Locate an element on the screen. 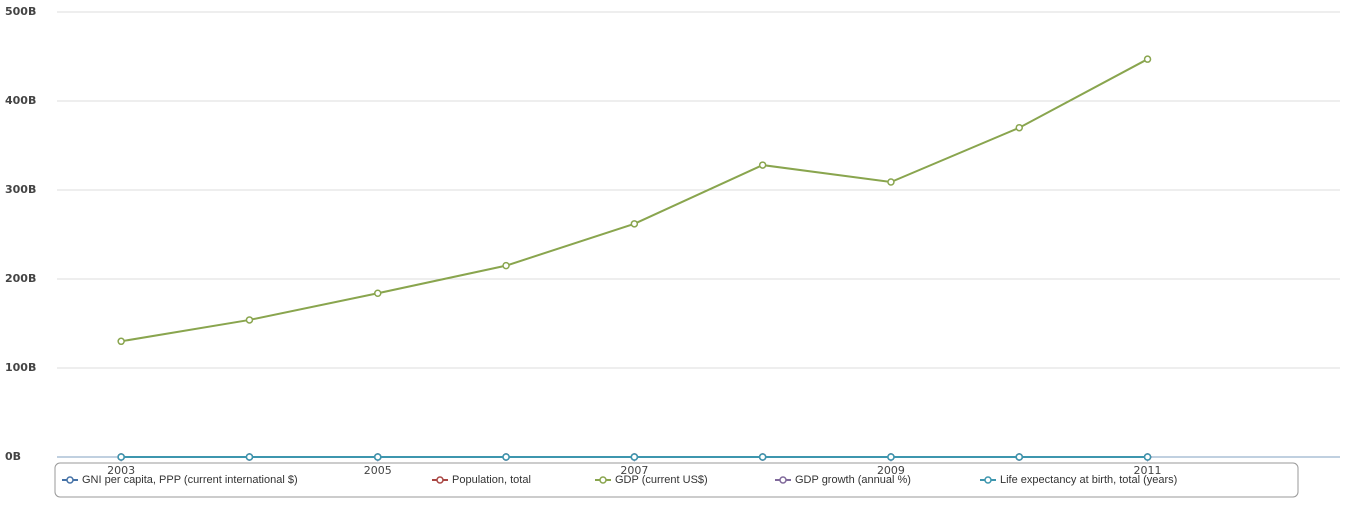 This screenshot has width=1345, height=526. y-tick-label: 400B is located at coordinates (20, 100).